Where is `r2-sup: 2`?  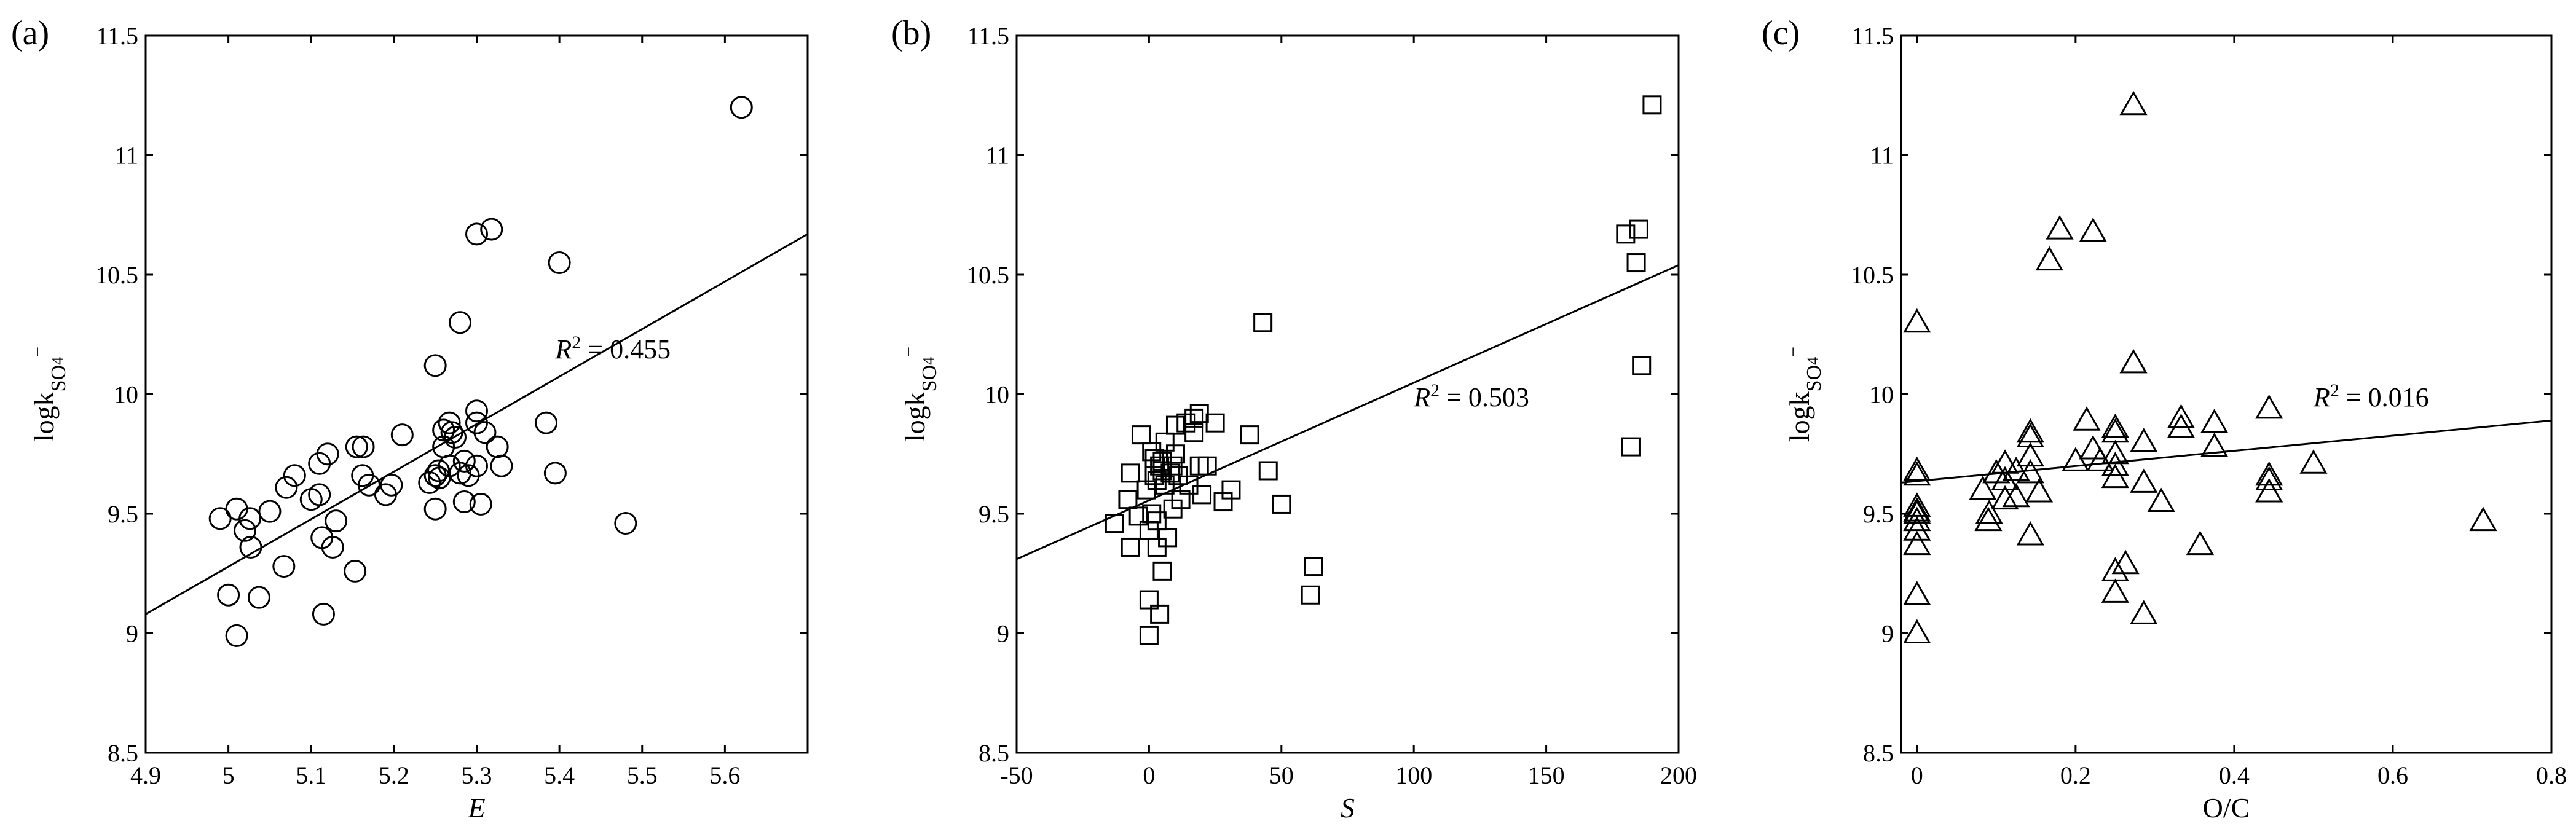 r2-sup: 2 is located at coordinates (577, 342).